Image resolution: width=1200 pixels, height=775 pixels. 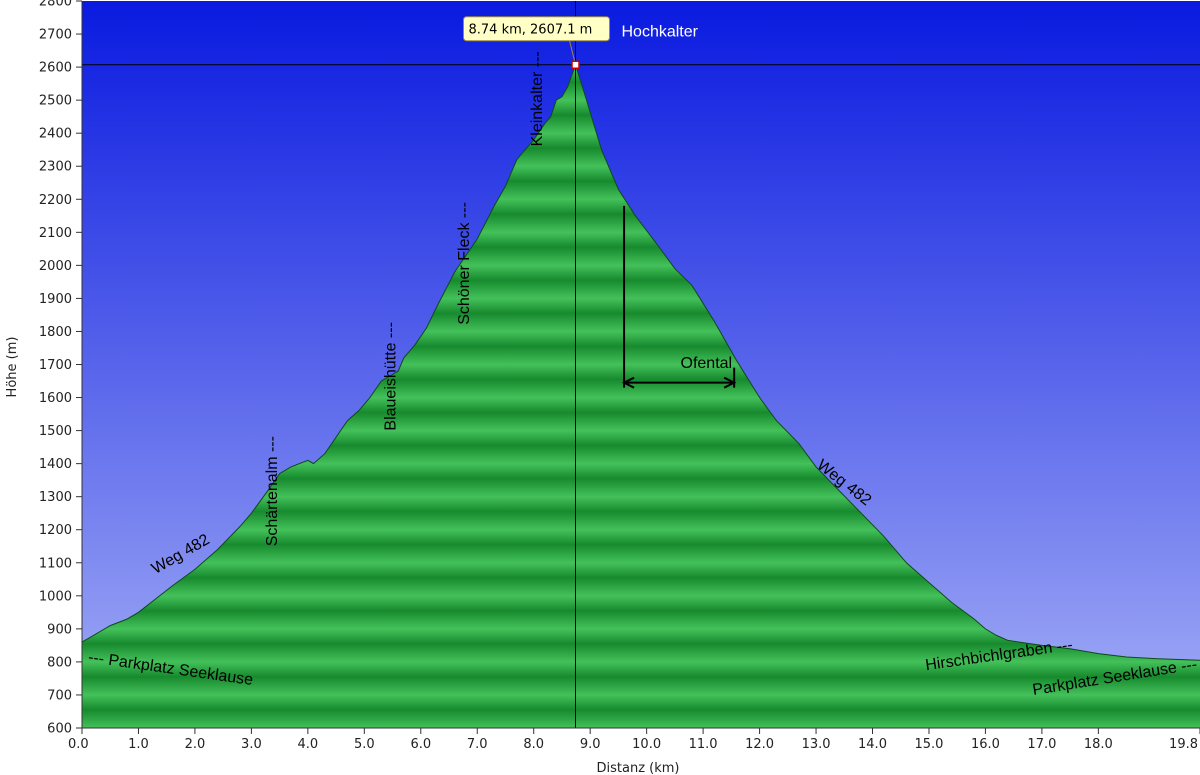 What do you see at coordinates (646, 744) in the screenshot?
I see `x-tick-label: 10.0` at bounding box center [646, 744].